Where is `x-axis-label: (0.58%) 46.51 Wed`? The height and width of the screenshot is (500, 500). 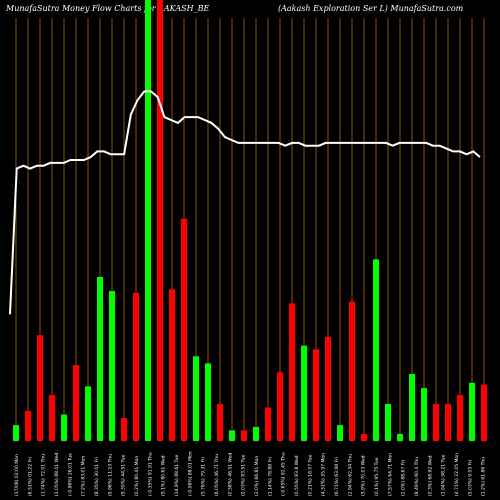
x-axis-label: (0.58%) 46.51 Wed is located at coordinates (230, 474).